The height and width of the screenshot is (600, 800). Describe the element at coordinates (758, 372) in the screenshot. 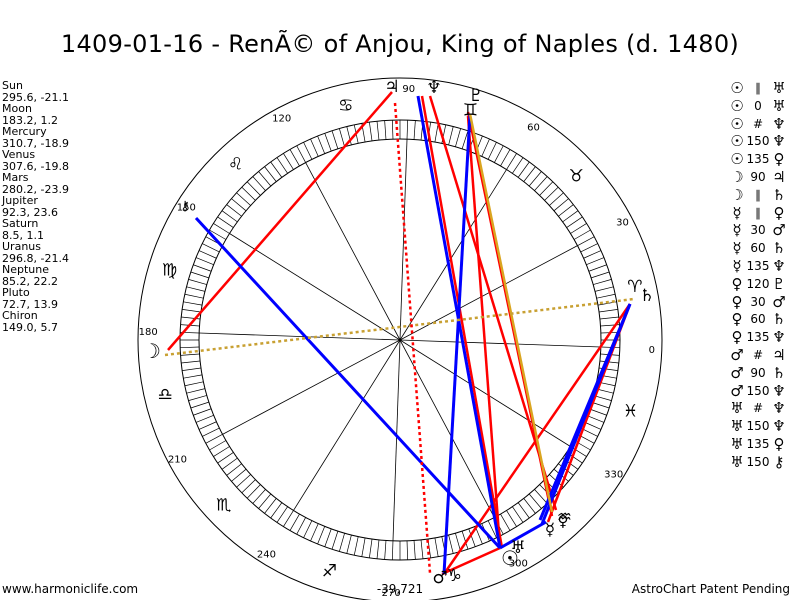

I see `aspect-type: 90` at that location.